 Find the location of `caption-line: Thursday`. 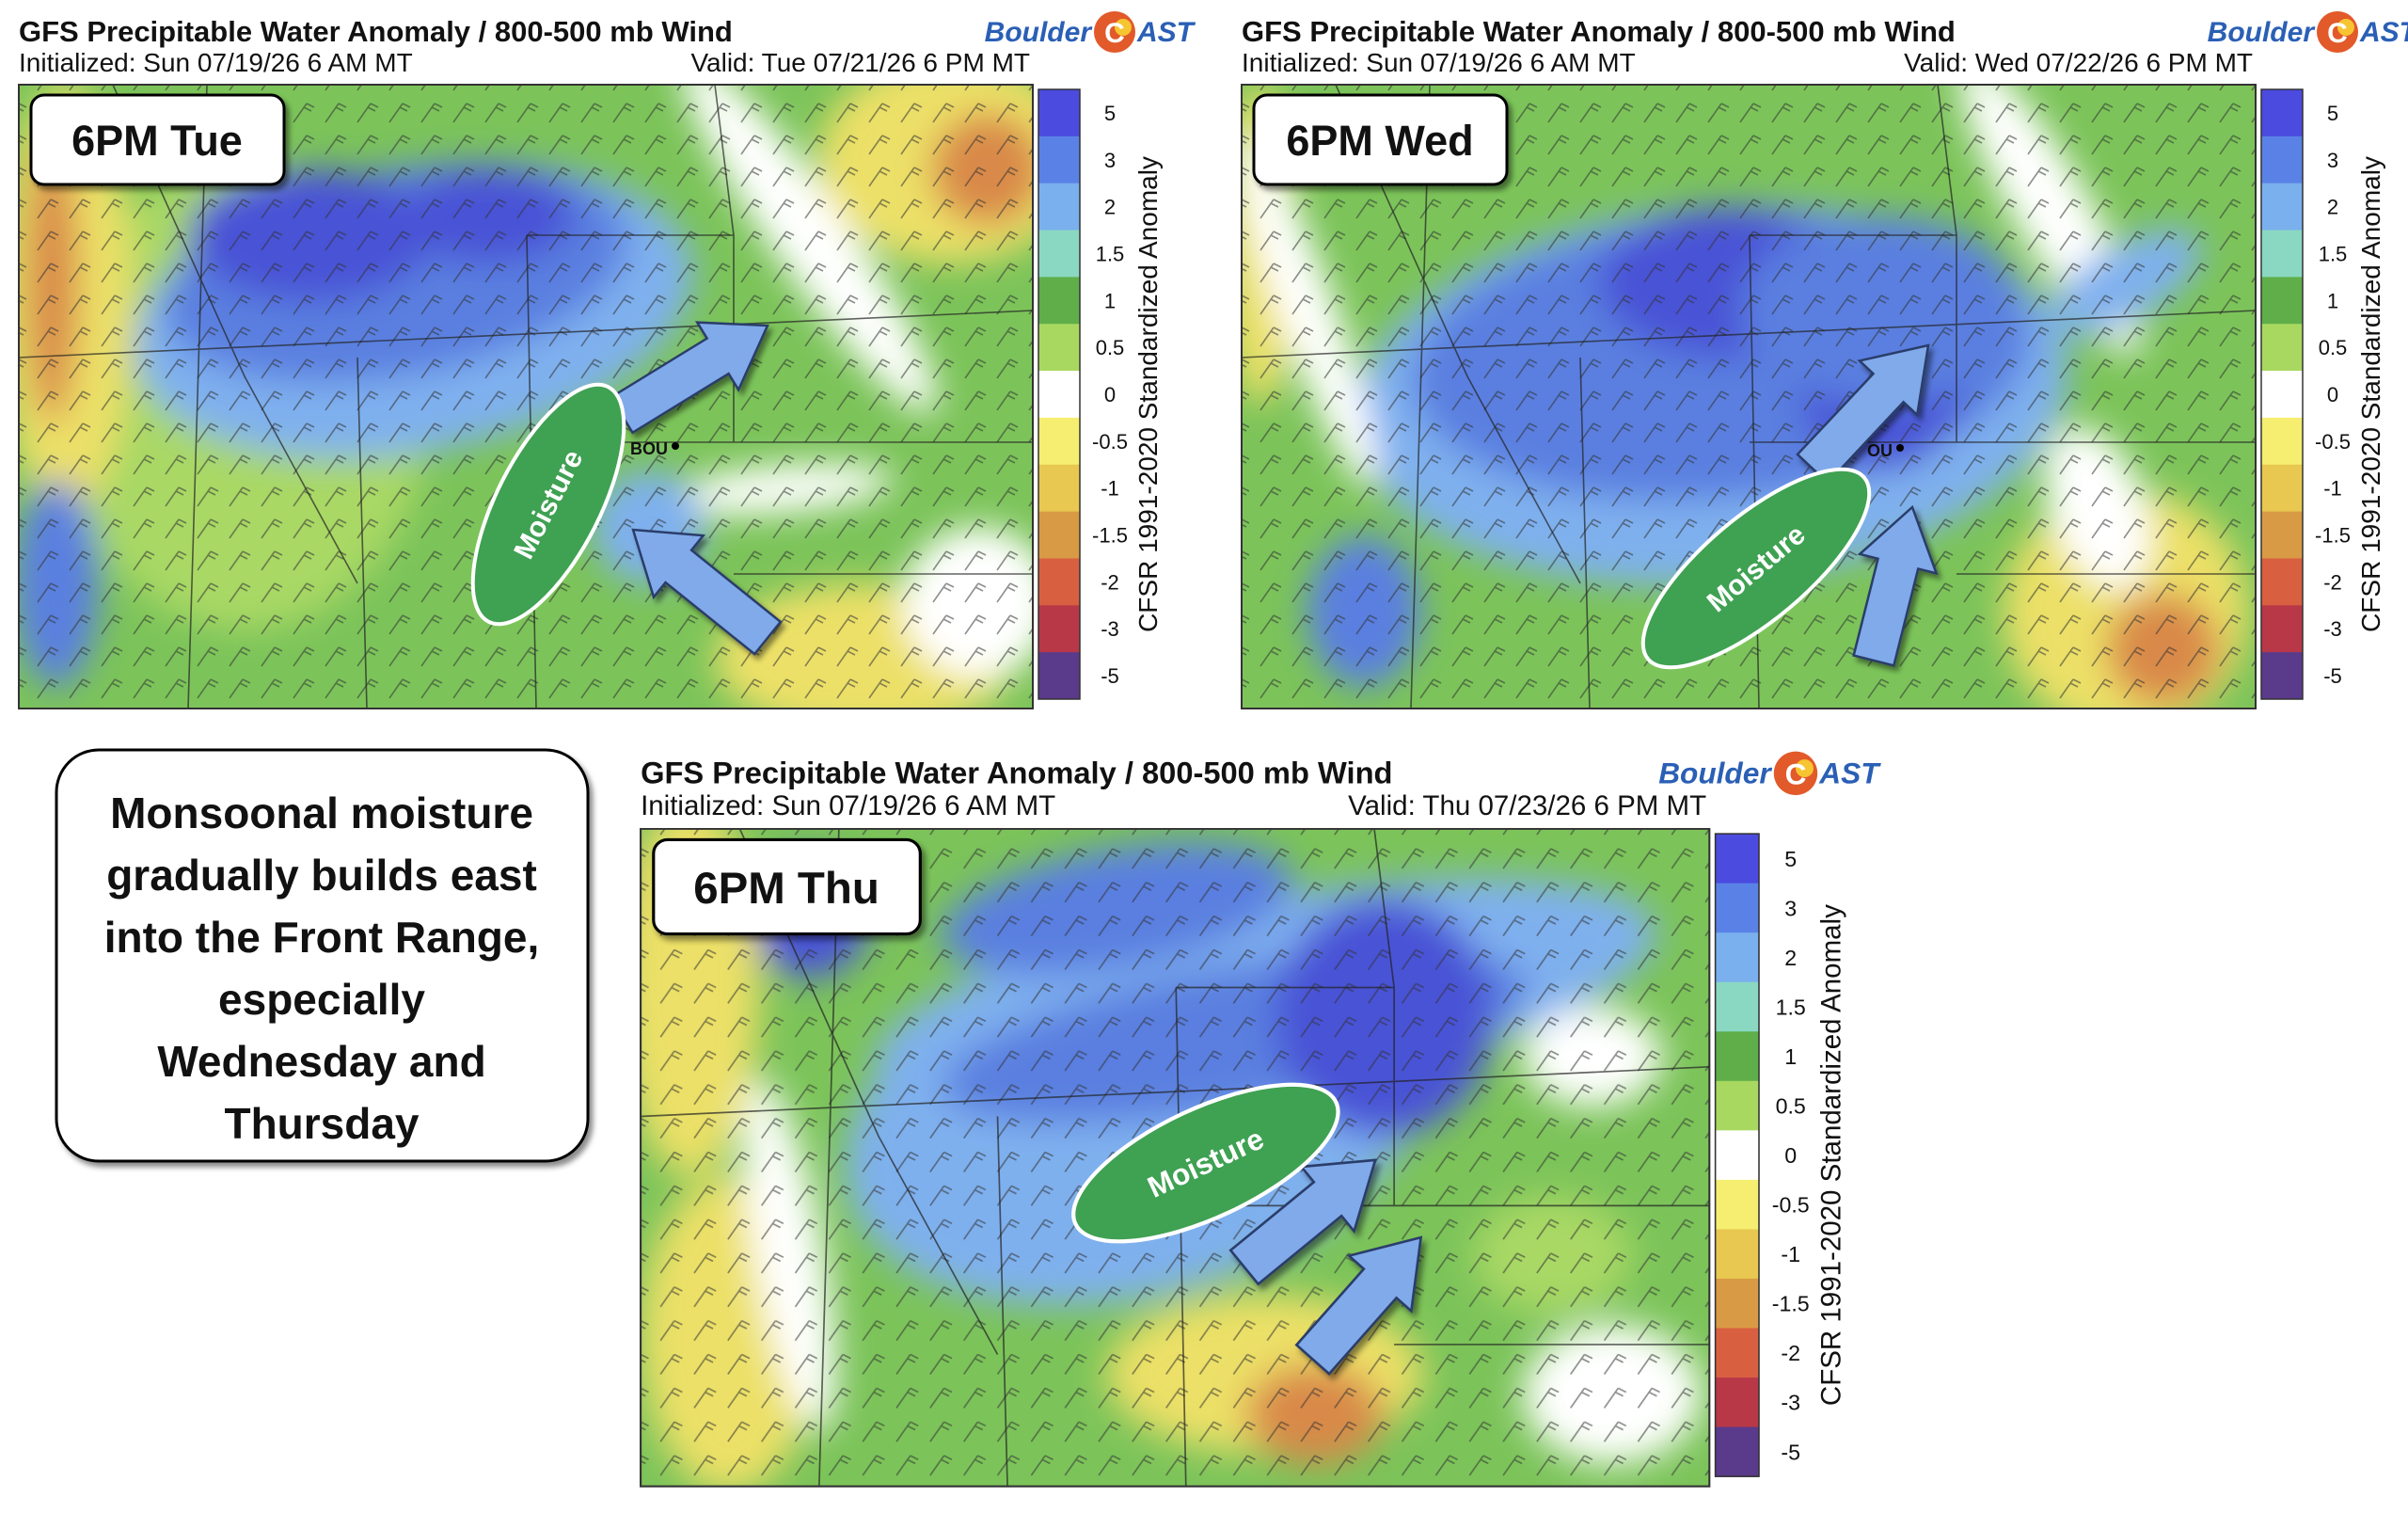

caption-line: Thursday is located at coordinates (322, 1123).